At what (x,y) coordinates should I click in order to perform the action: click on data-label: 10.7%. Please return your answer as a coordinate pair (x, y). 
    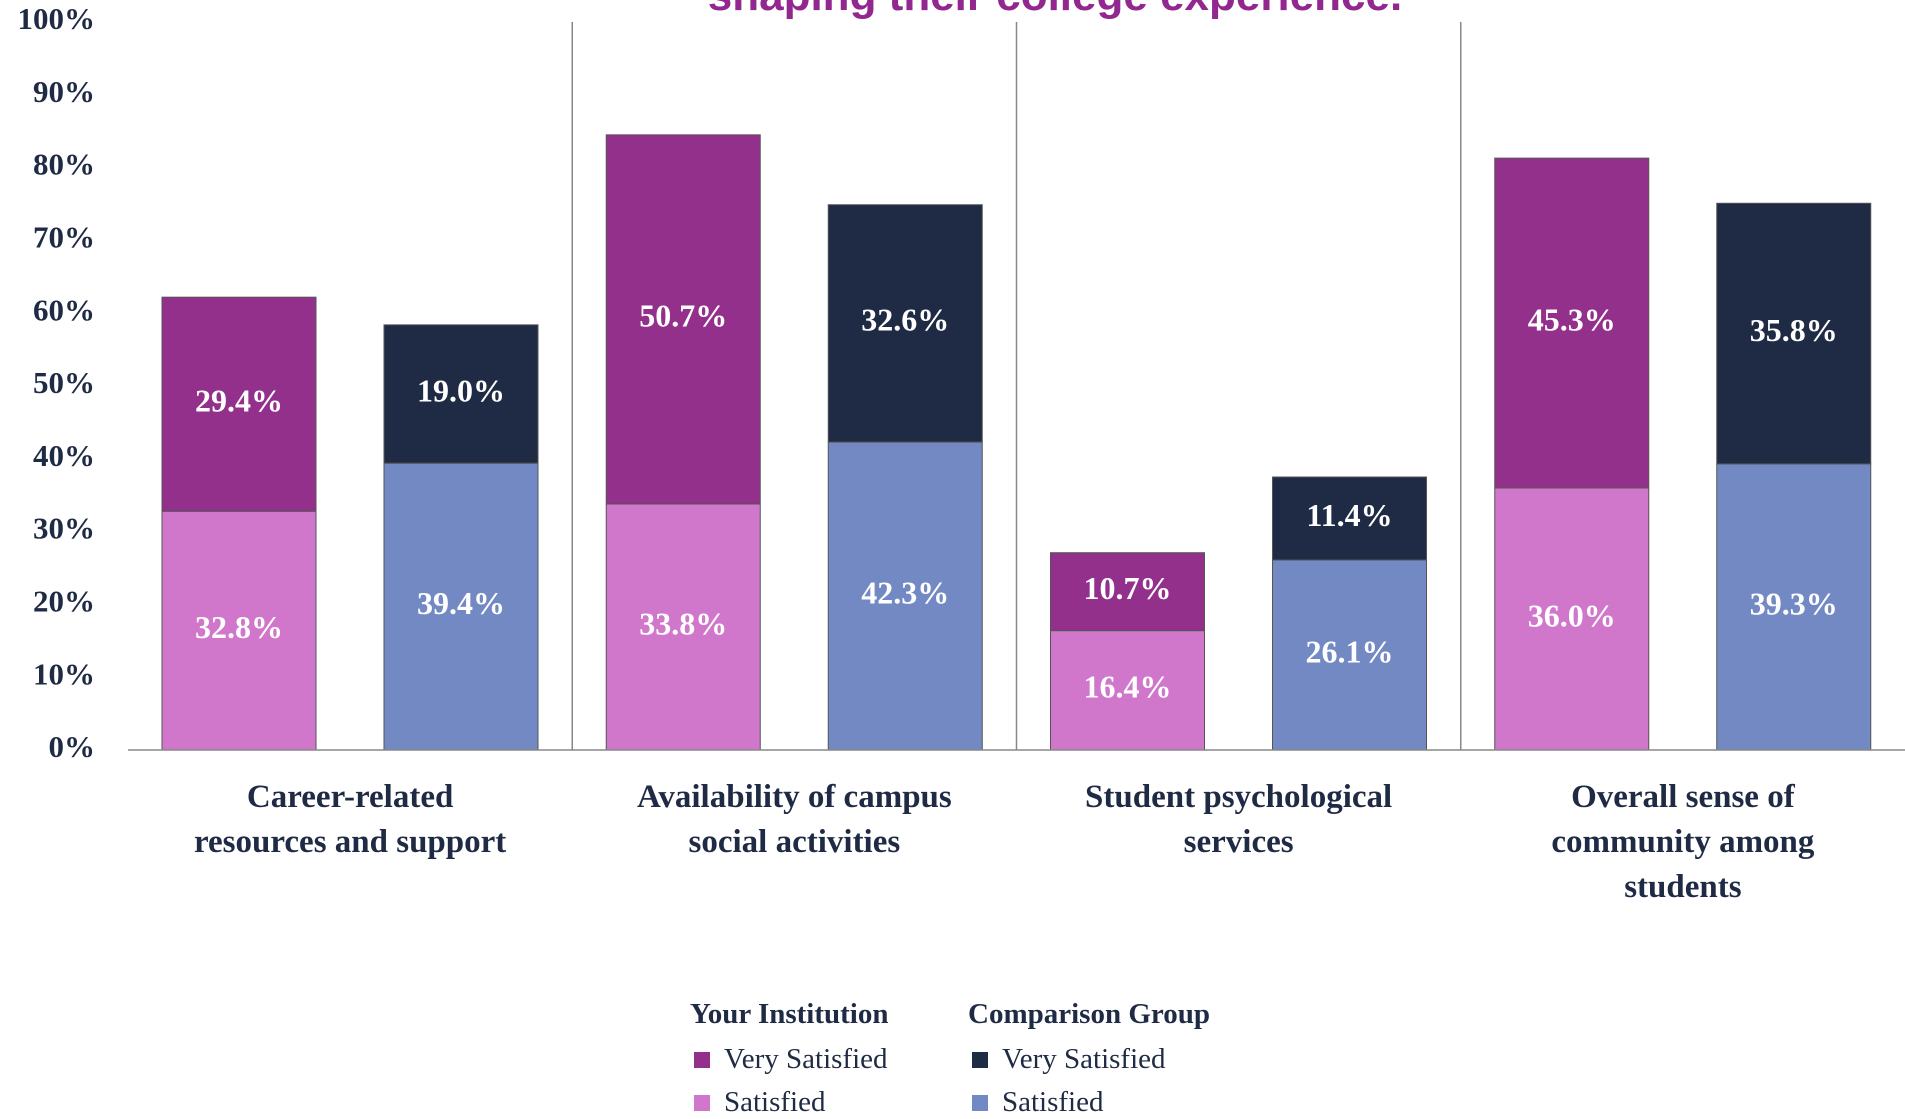
    Looking at the image, I should click on (1128, 588).